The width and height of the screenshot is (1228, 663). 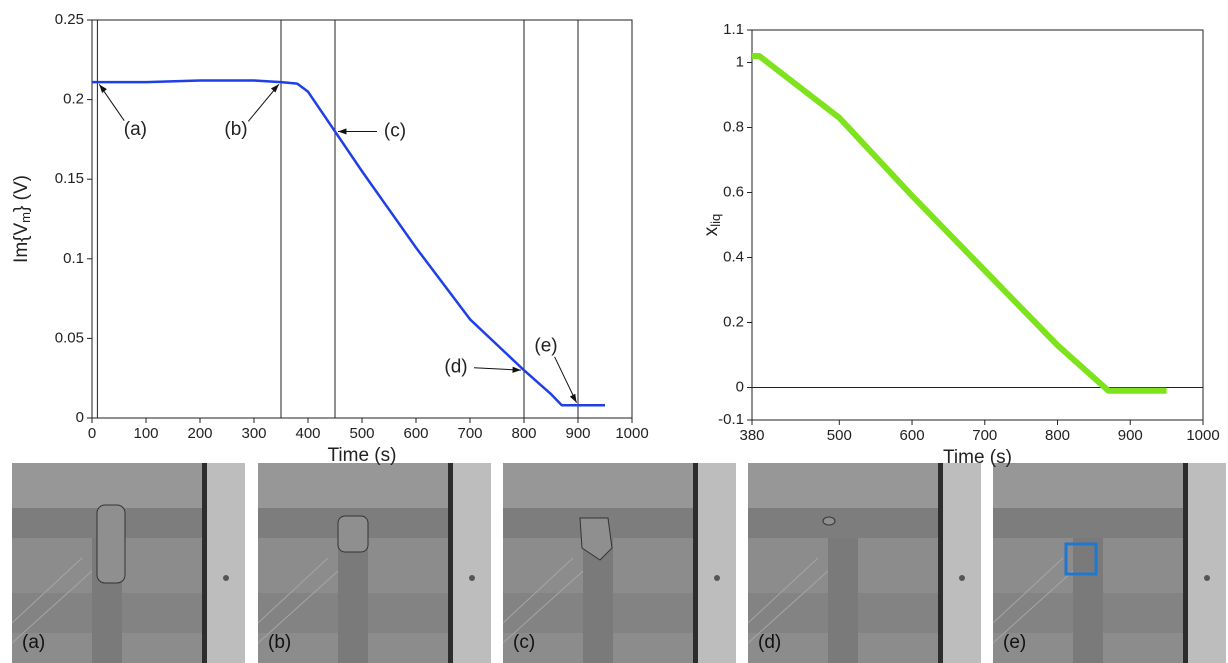 What do you see at coordinates (25, 217) in the screenshot?
I see `y-axis-label-part: m` at bounding box center [25, 217].